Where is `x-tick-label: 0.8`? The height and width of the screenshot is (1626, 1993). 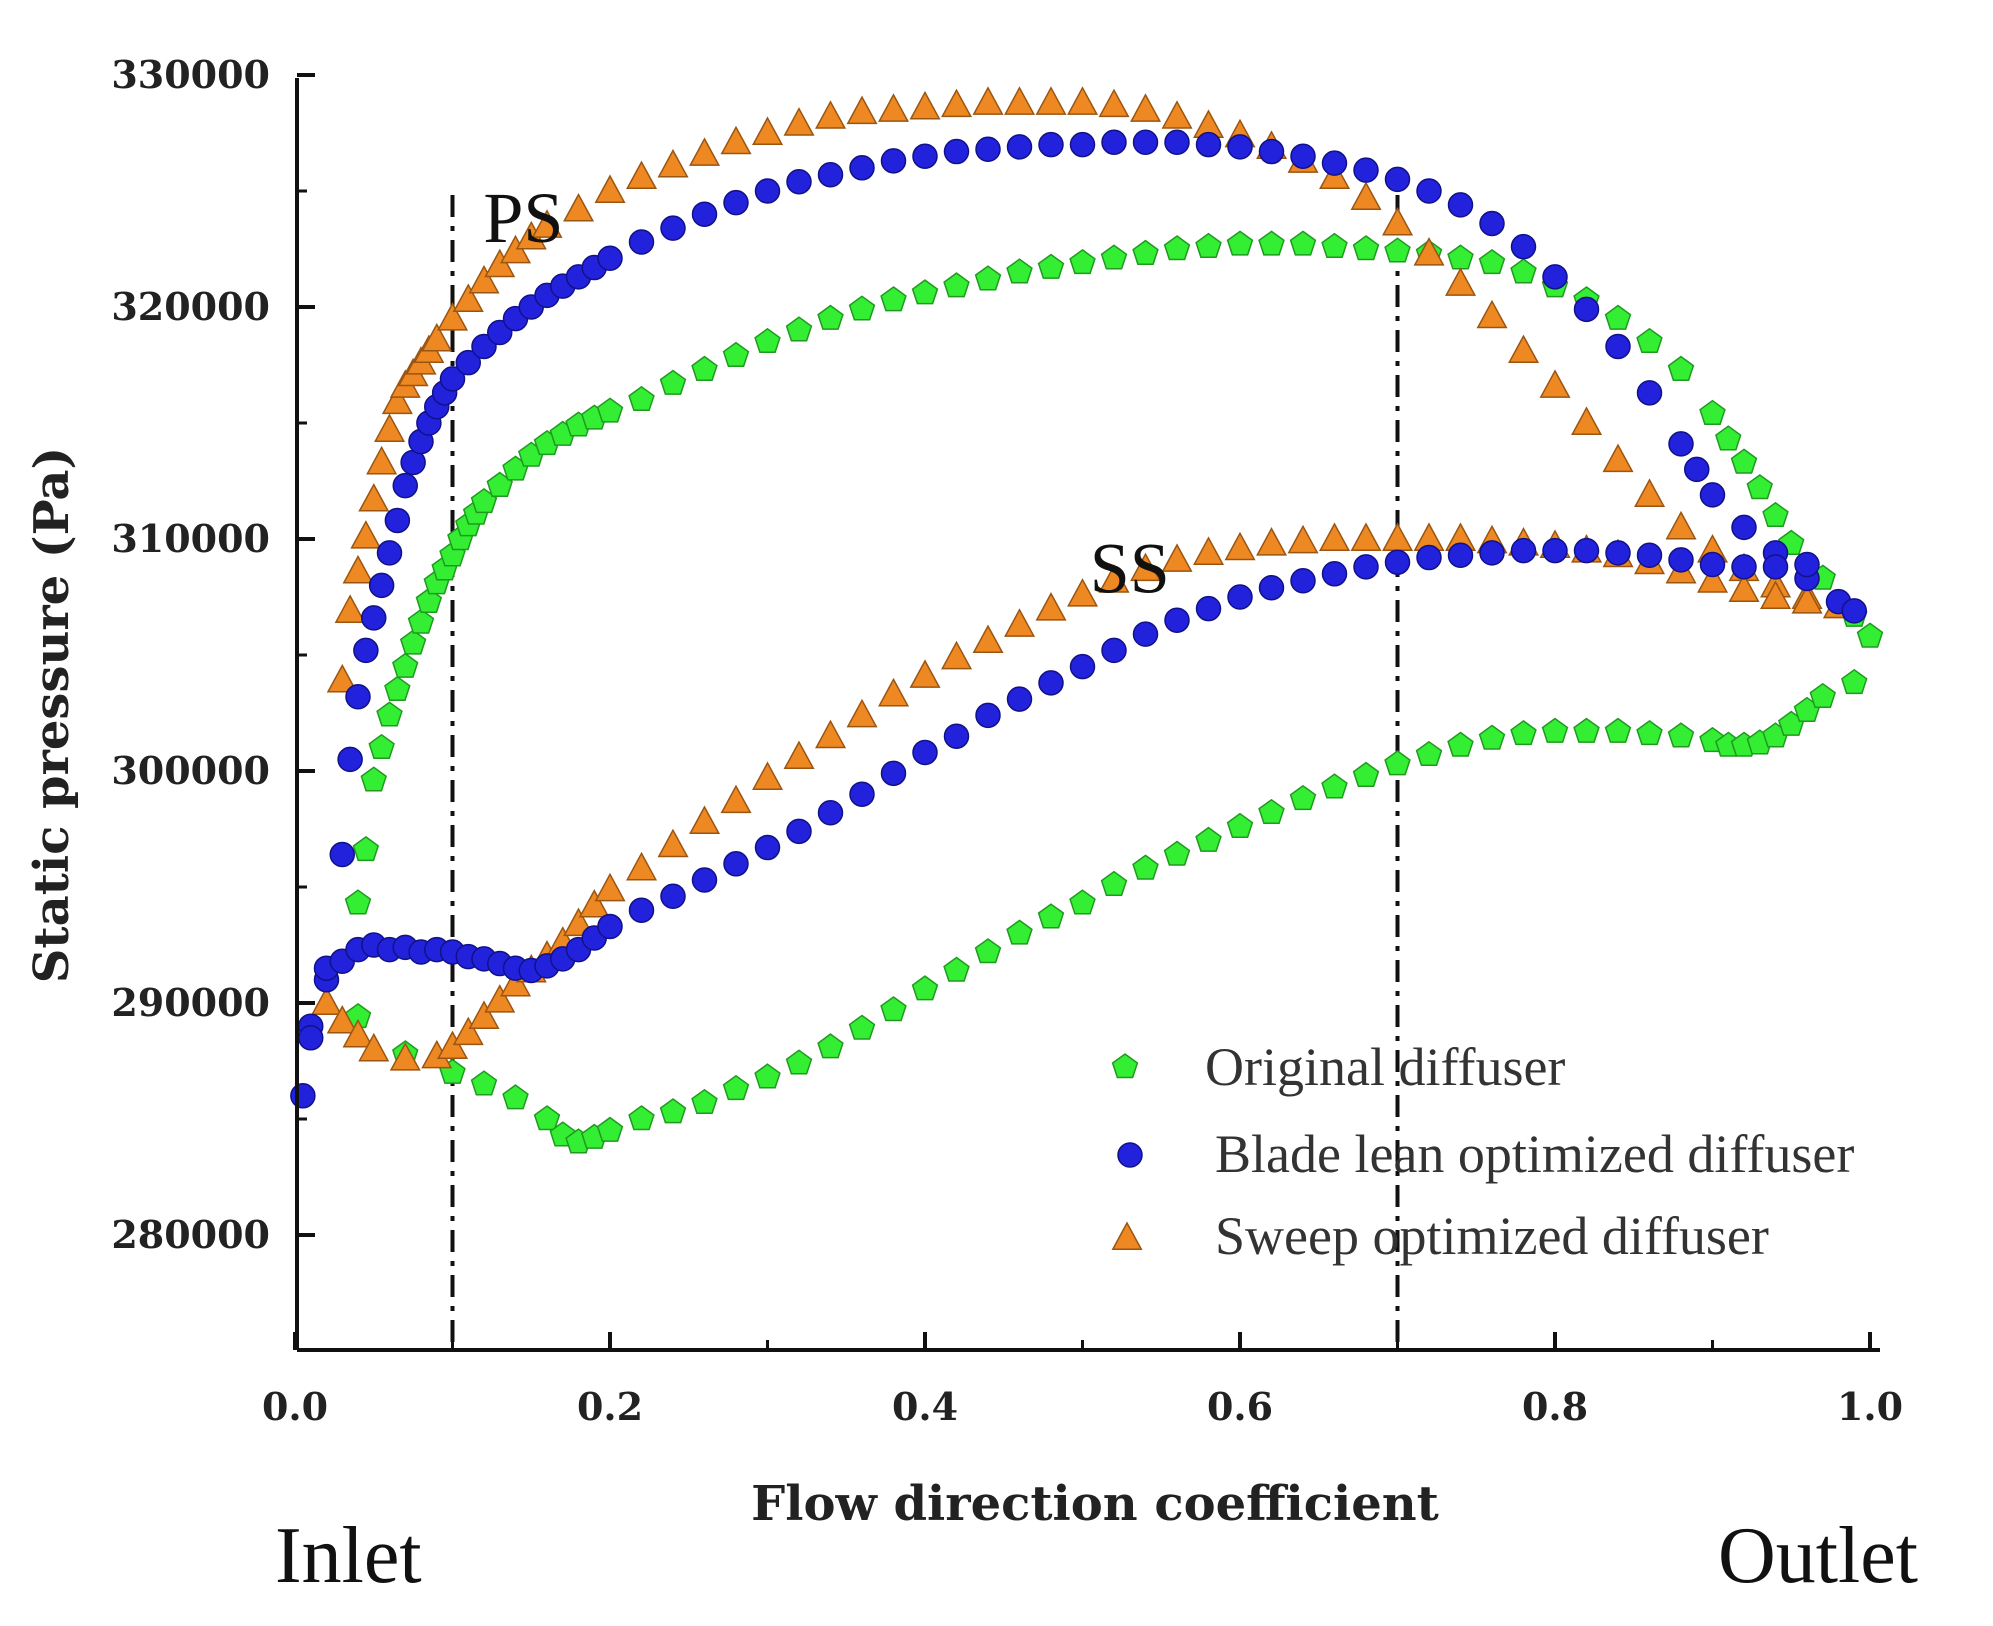 x-tick-label: 0.8 is located at coordinates (1555, 1406).